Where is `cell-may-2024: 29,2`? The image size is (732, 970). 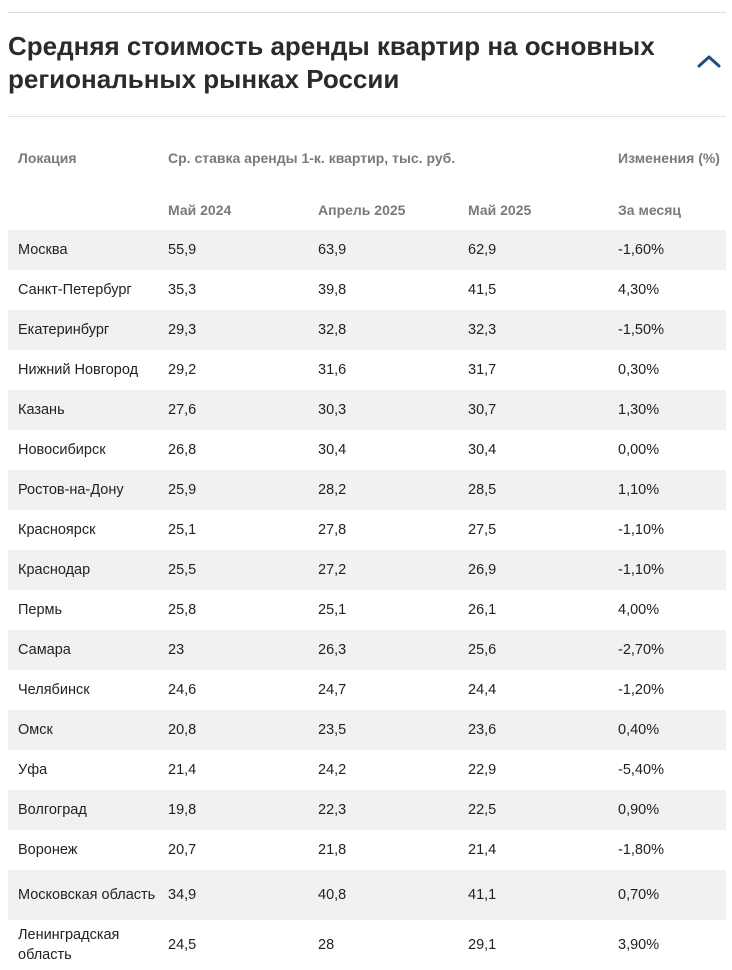
cell-may-2024: 29,2 is located at coordinates (233, 370).